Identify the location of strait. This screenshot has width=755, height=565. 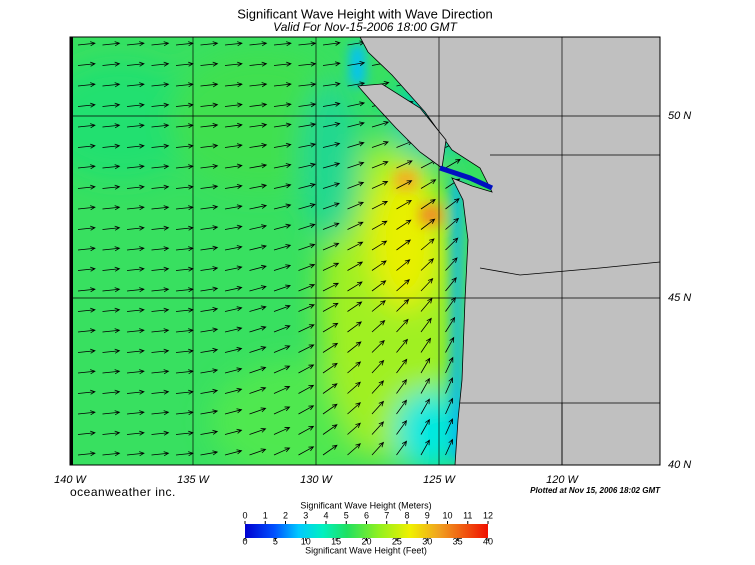
(466, 178).